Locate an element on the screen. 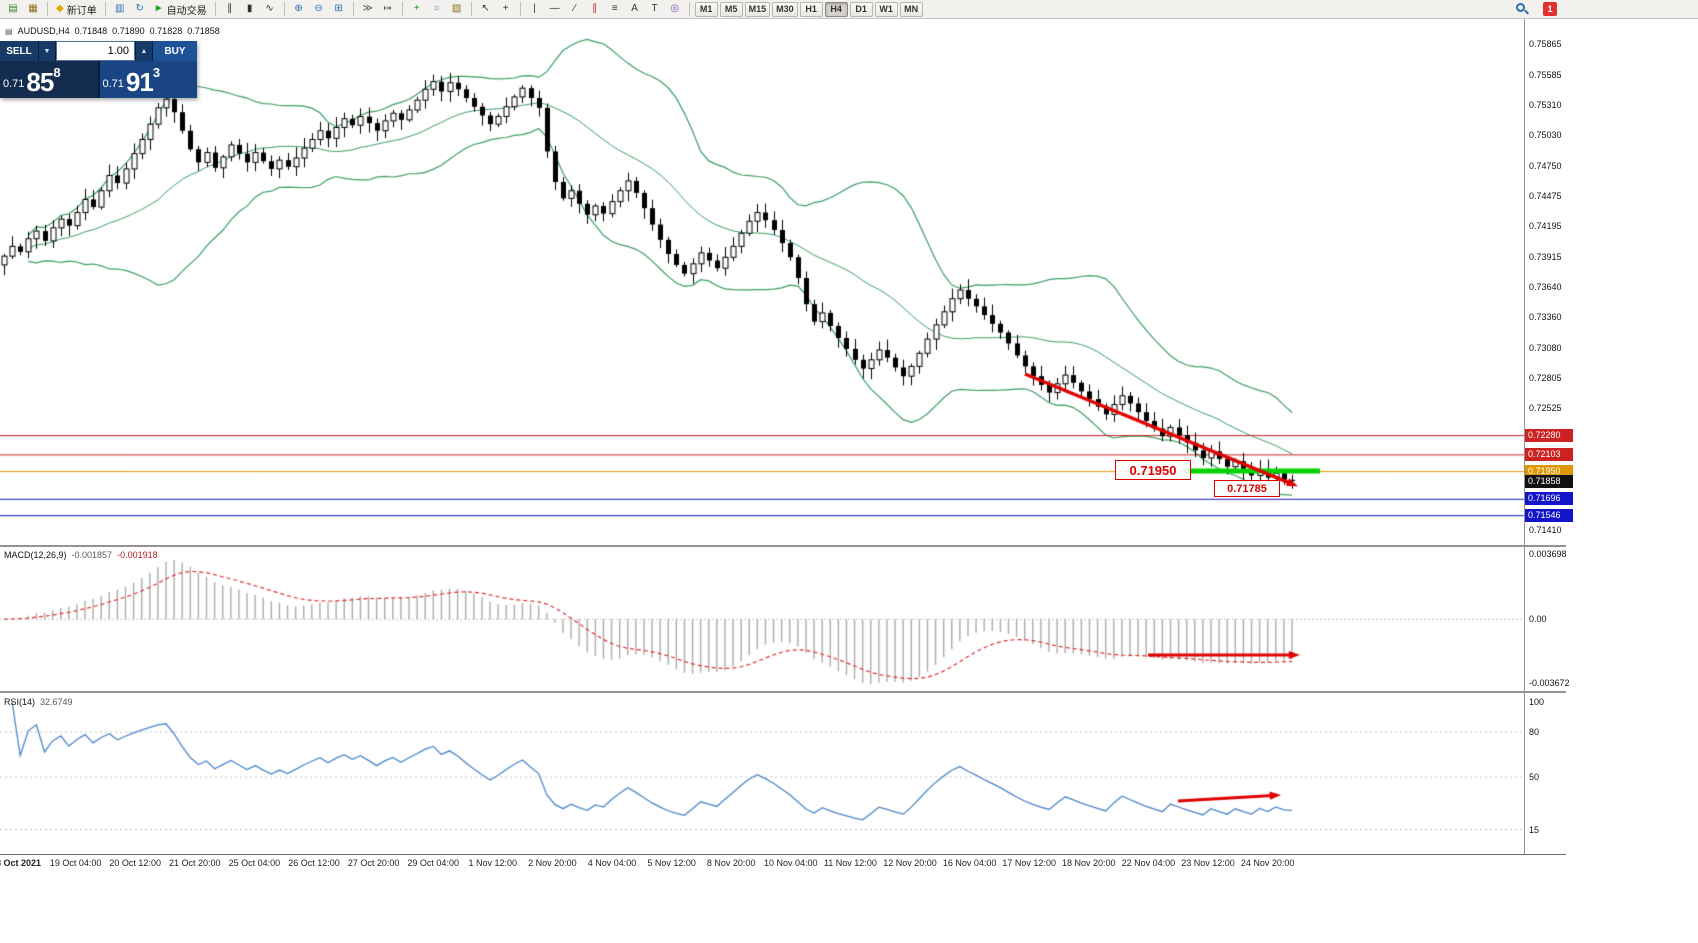 Image resolution: width=1698 pixels, height=943 pixels. crosshair-icon: + is located at coordinates (506, 9).